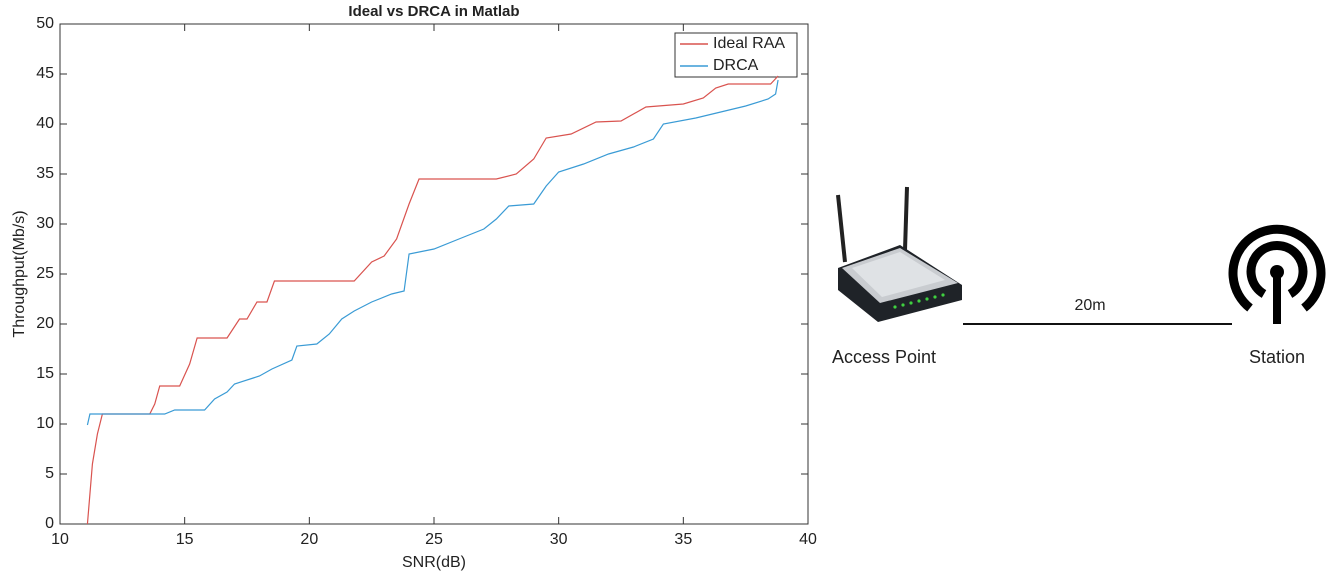  What do you see at coordinates (736, 65) in the screenshot?
I see `legend-label: DRCA` at bounding box center [736, 65].